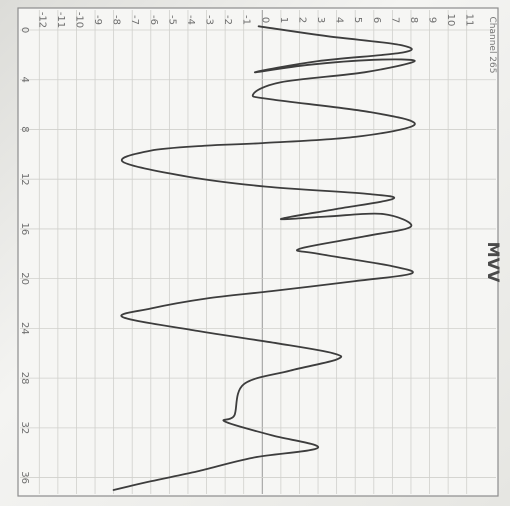  What do you see at coordinates (209, 20) in the screenshot?
I see `y-tick-label: -3` at bounding box center [209, 20].